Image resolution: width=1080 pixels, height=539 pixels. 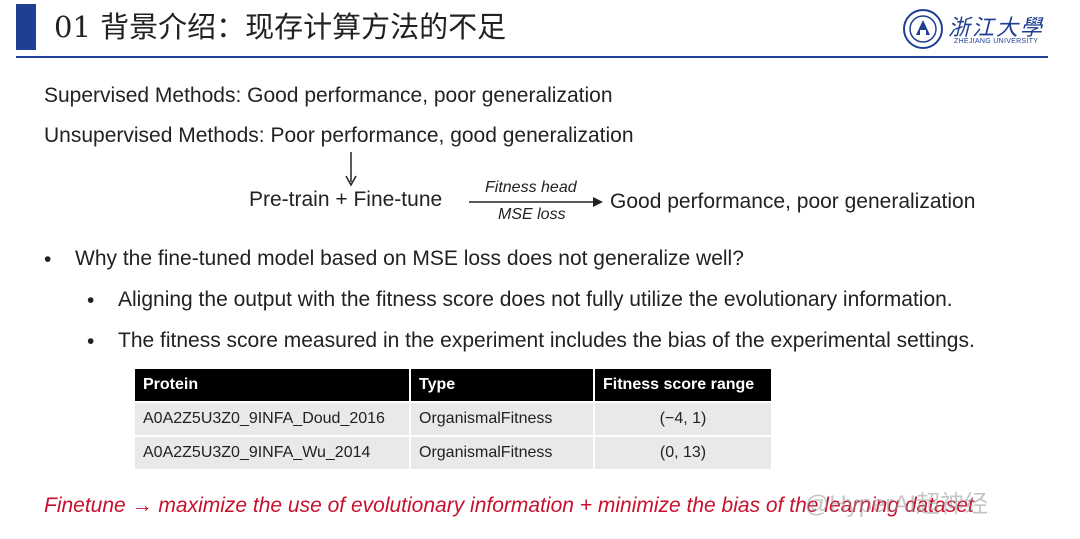 I want to click on arrow-top-label: Fitness head, so click(x=531, y=187).